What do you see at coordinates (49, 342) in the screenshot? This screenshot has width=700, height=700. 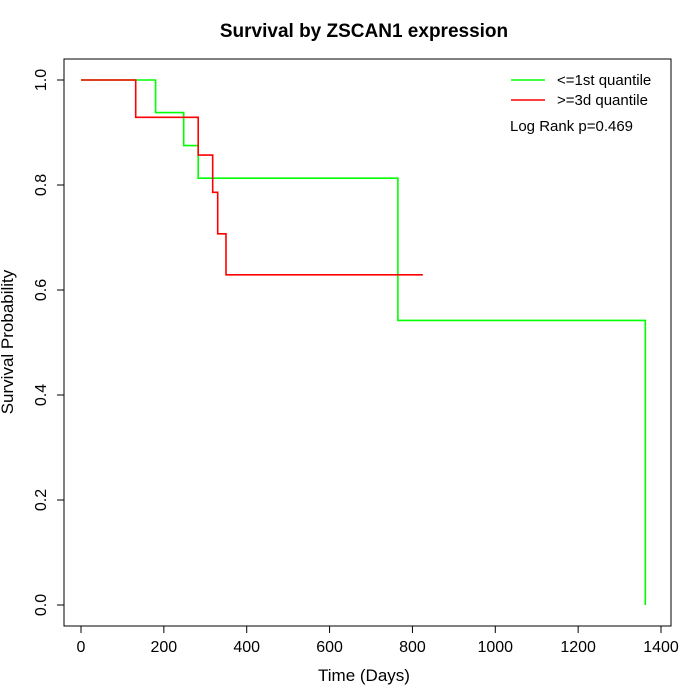 I see `y-axis: 0.0 0.2 0.4 0.6 0.8 1.0` at bounding box center [49, 342].